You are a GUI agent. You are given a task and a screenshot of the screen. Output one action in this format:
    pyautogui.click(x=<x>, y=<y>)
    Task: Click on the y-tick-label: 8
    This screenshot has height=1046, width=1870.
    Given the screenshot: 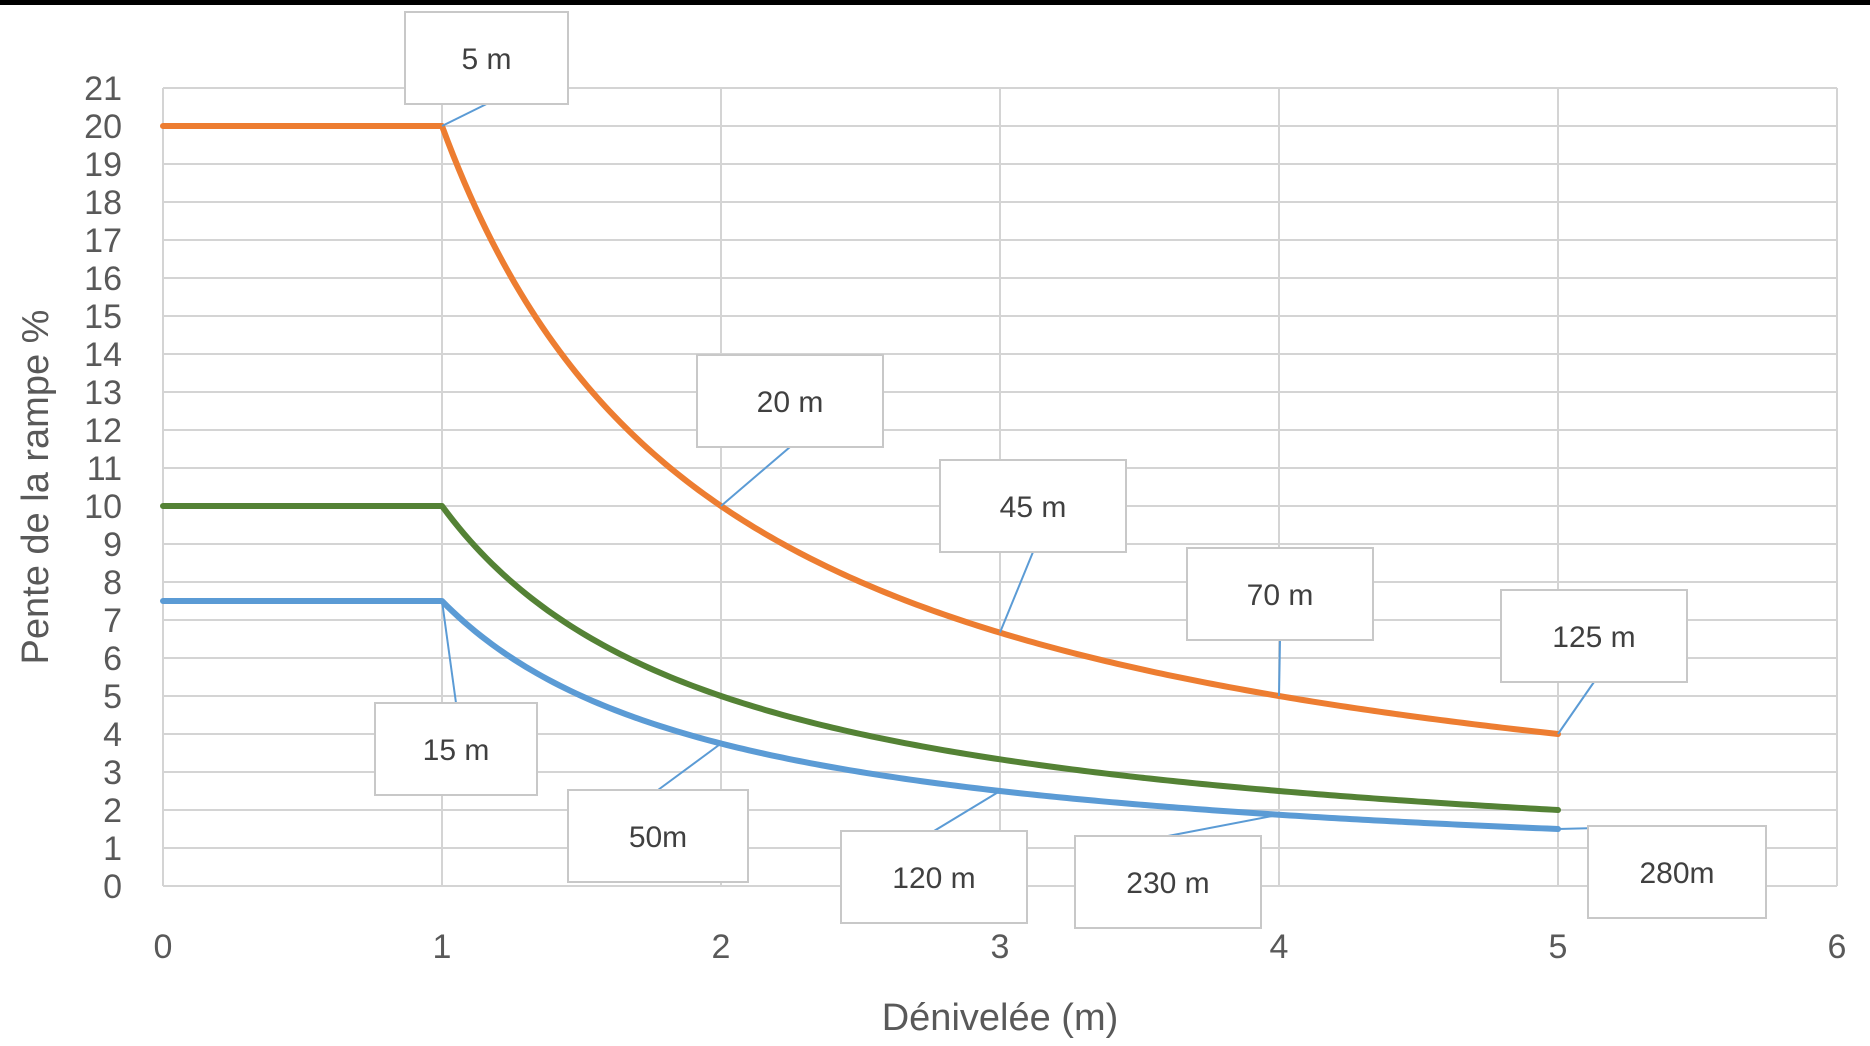 What is the action you would take?
    pyautogui.click(x=112, y=583)
    